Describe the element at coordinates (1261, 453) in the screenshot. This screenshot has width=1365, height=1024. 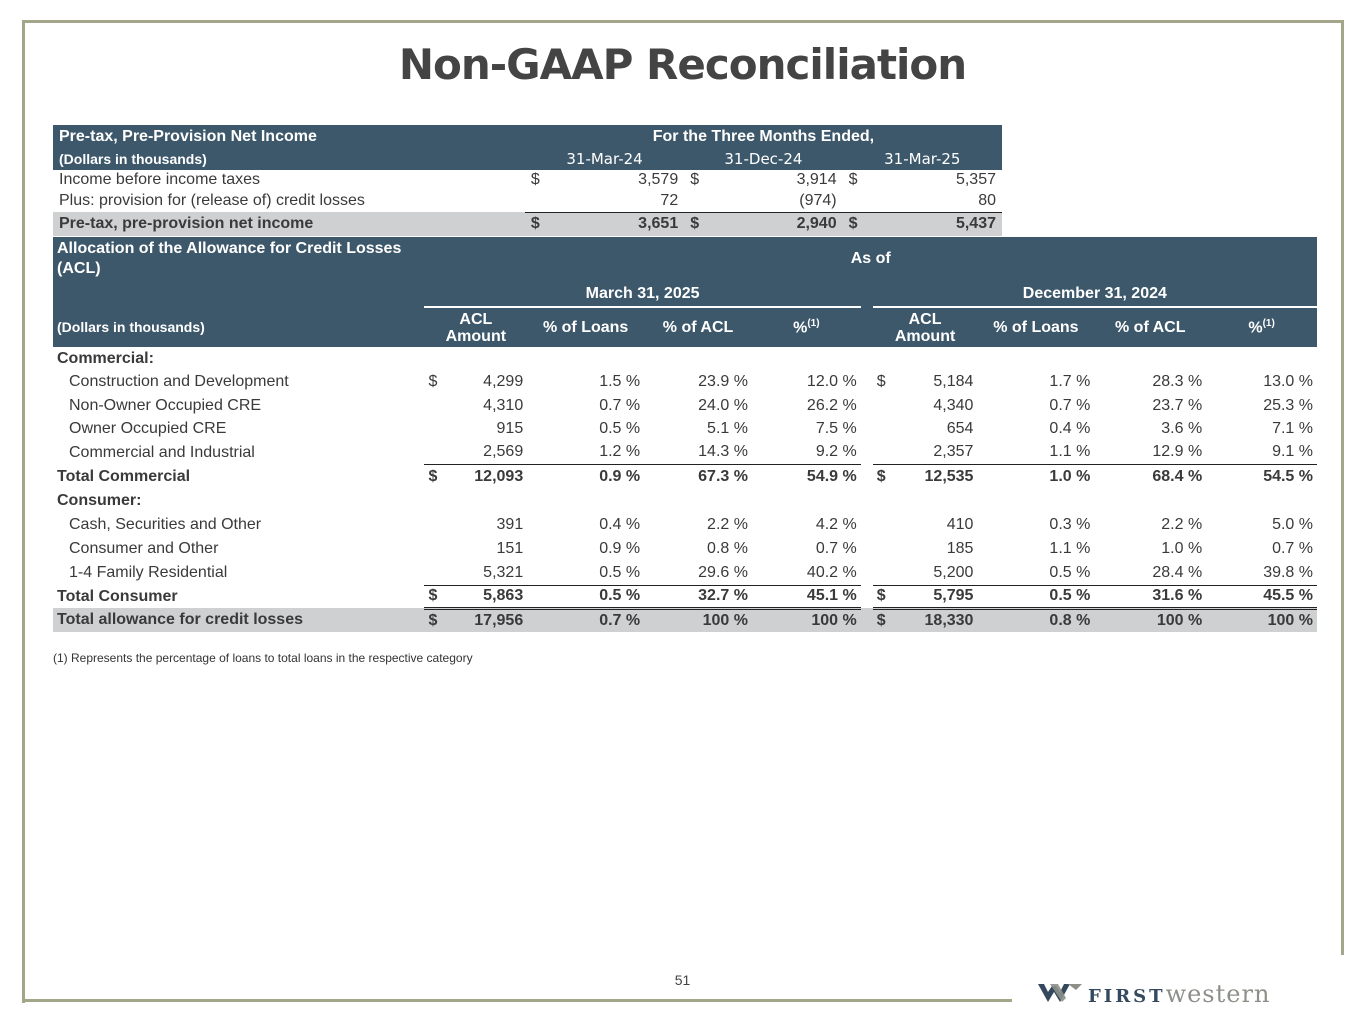
I see `cell-value: 9.1 %` at that location.